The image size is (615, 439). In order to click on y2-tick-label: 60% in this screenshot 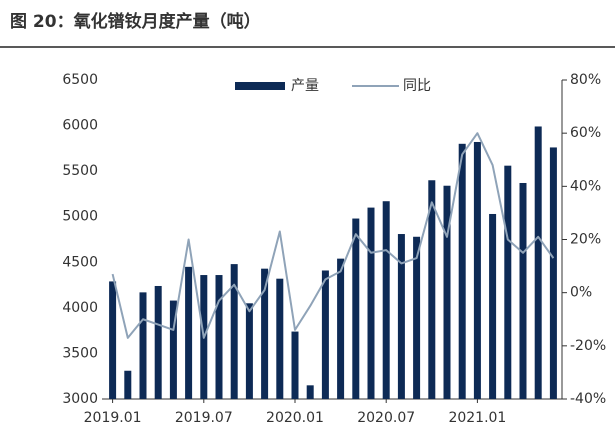, I will do `click(585, 133)`.